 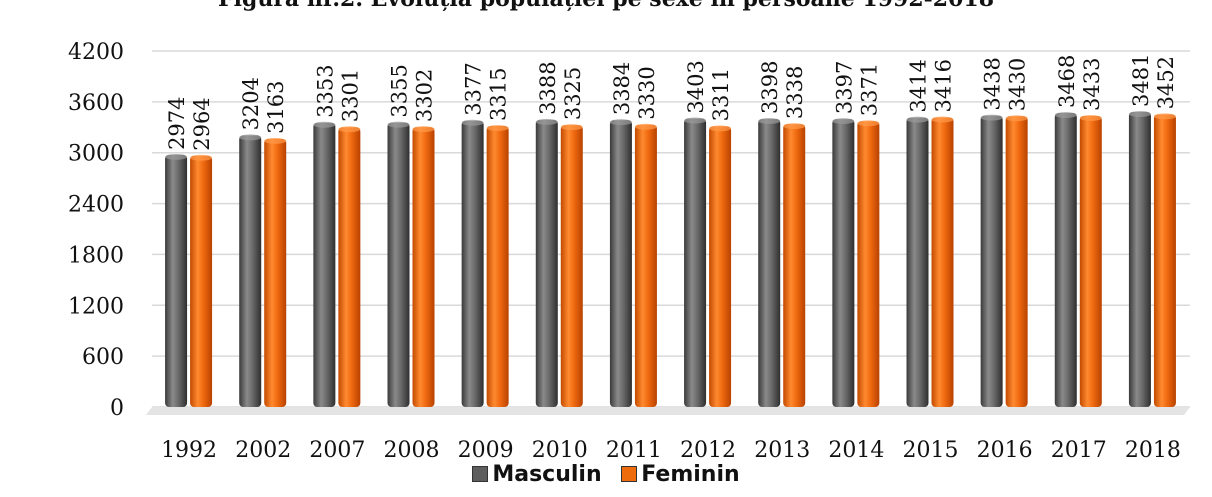 What do you see at coordinates (349, 129) in the screenshot?
I see `bar-cap-feminin-2007` at bounding box center [349, 129].